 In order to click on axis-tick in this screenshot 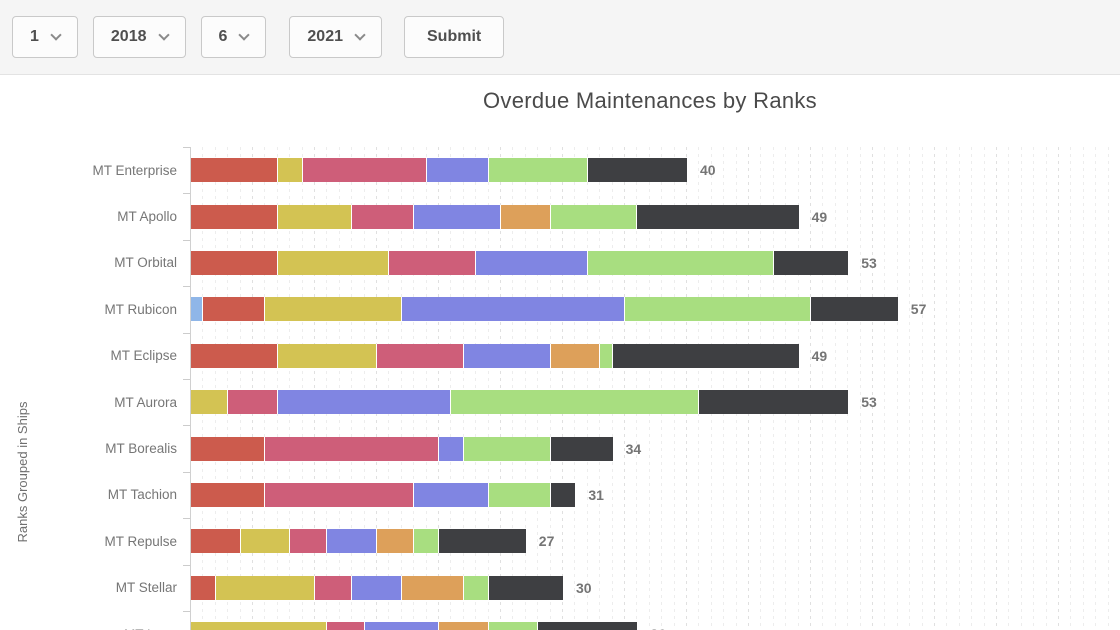, I will do `click(186, 194)`.